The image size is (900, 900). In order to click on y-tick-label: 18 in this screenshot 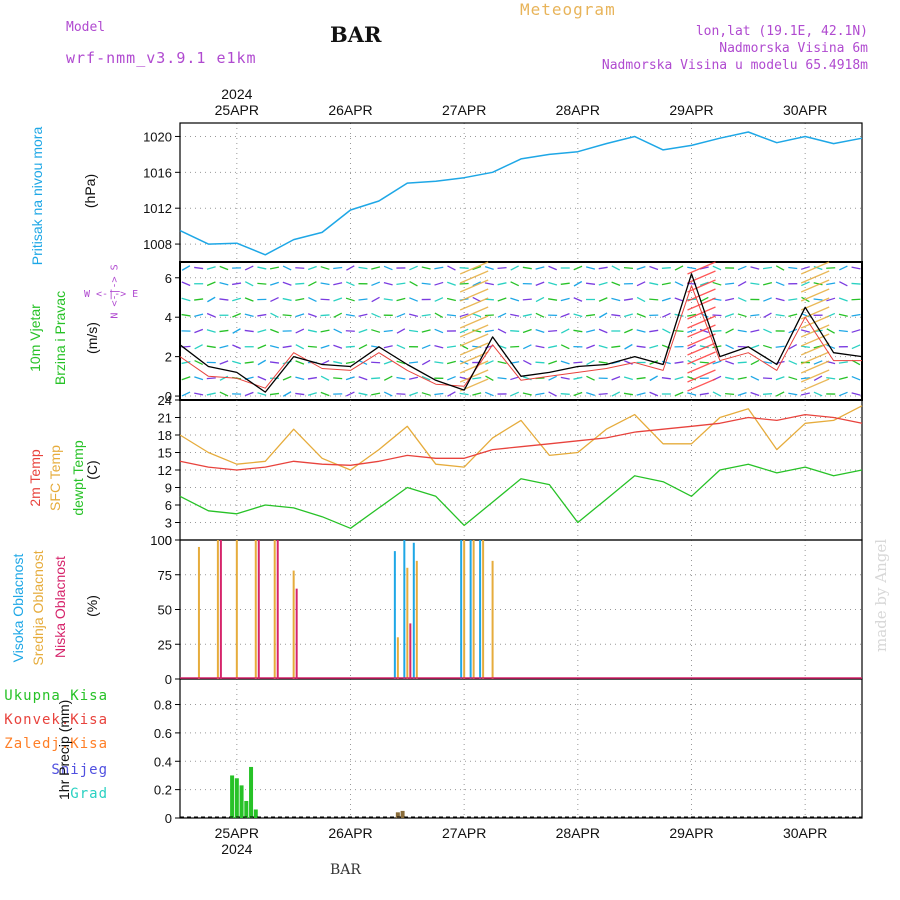, I will do `click(165, 435)`.